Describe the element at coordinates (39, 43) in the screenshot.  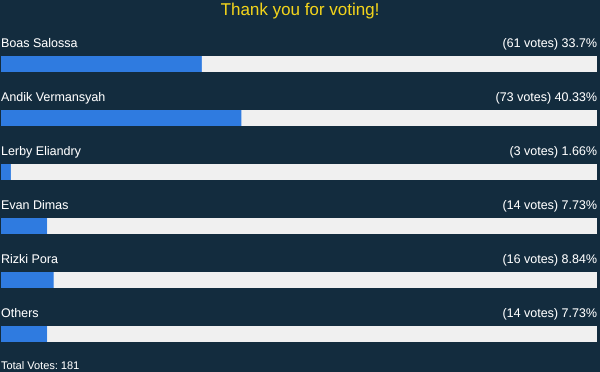
I see `y-tick-label: Boas Salossa` at that location.